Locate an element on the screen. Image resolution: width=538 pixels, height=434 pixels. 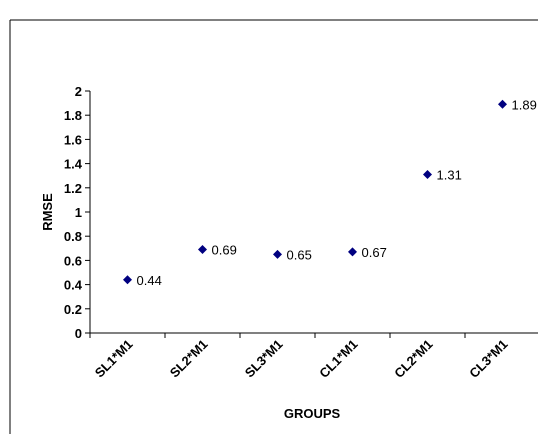
y-tick-label: 0.6 is located at coordinates (73, 260).